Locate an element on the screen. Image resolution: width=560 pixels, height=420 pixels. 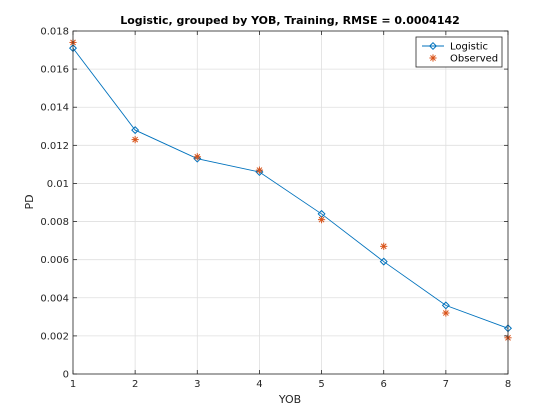
legend-logistic-label: Logistic is located at coordinates (469, 47).